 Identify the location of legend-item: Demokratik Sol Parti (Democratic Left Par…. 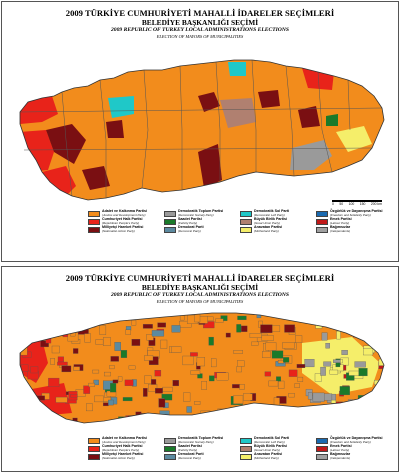
(276, 440).